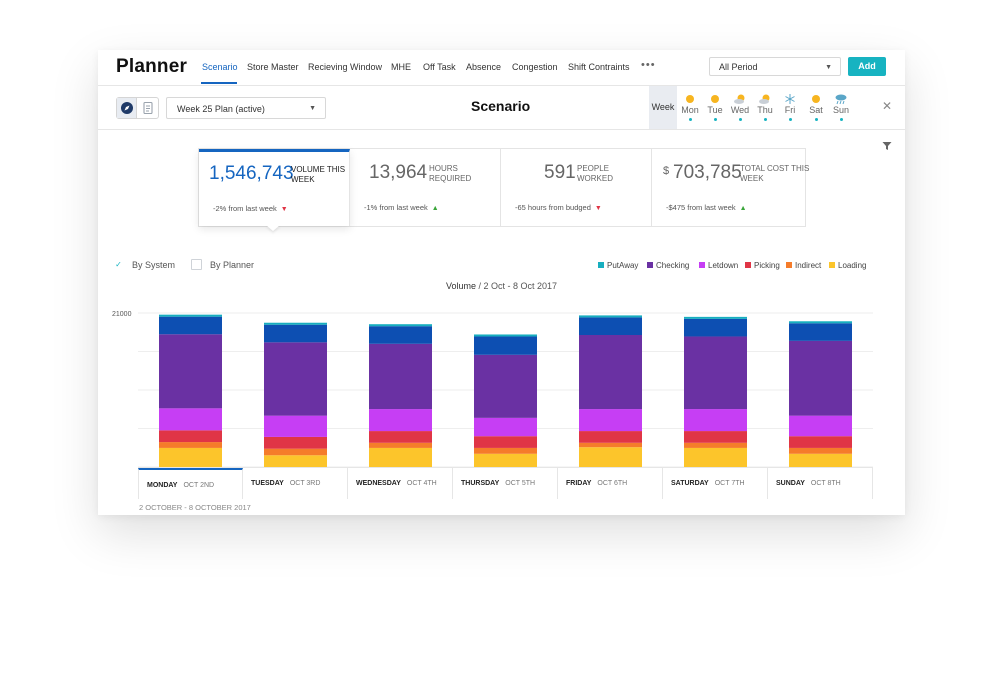 Image resolution: width=1000 pixels, height=700 pixels. Describe the element at coordinates (820, 332) in the screenshot. I see `bar-segment-putaway-sunday` at that location.